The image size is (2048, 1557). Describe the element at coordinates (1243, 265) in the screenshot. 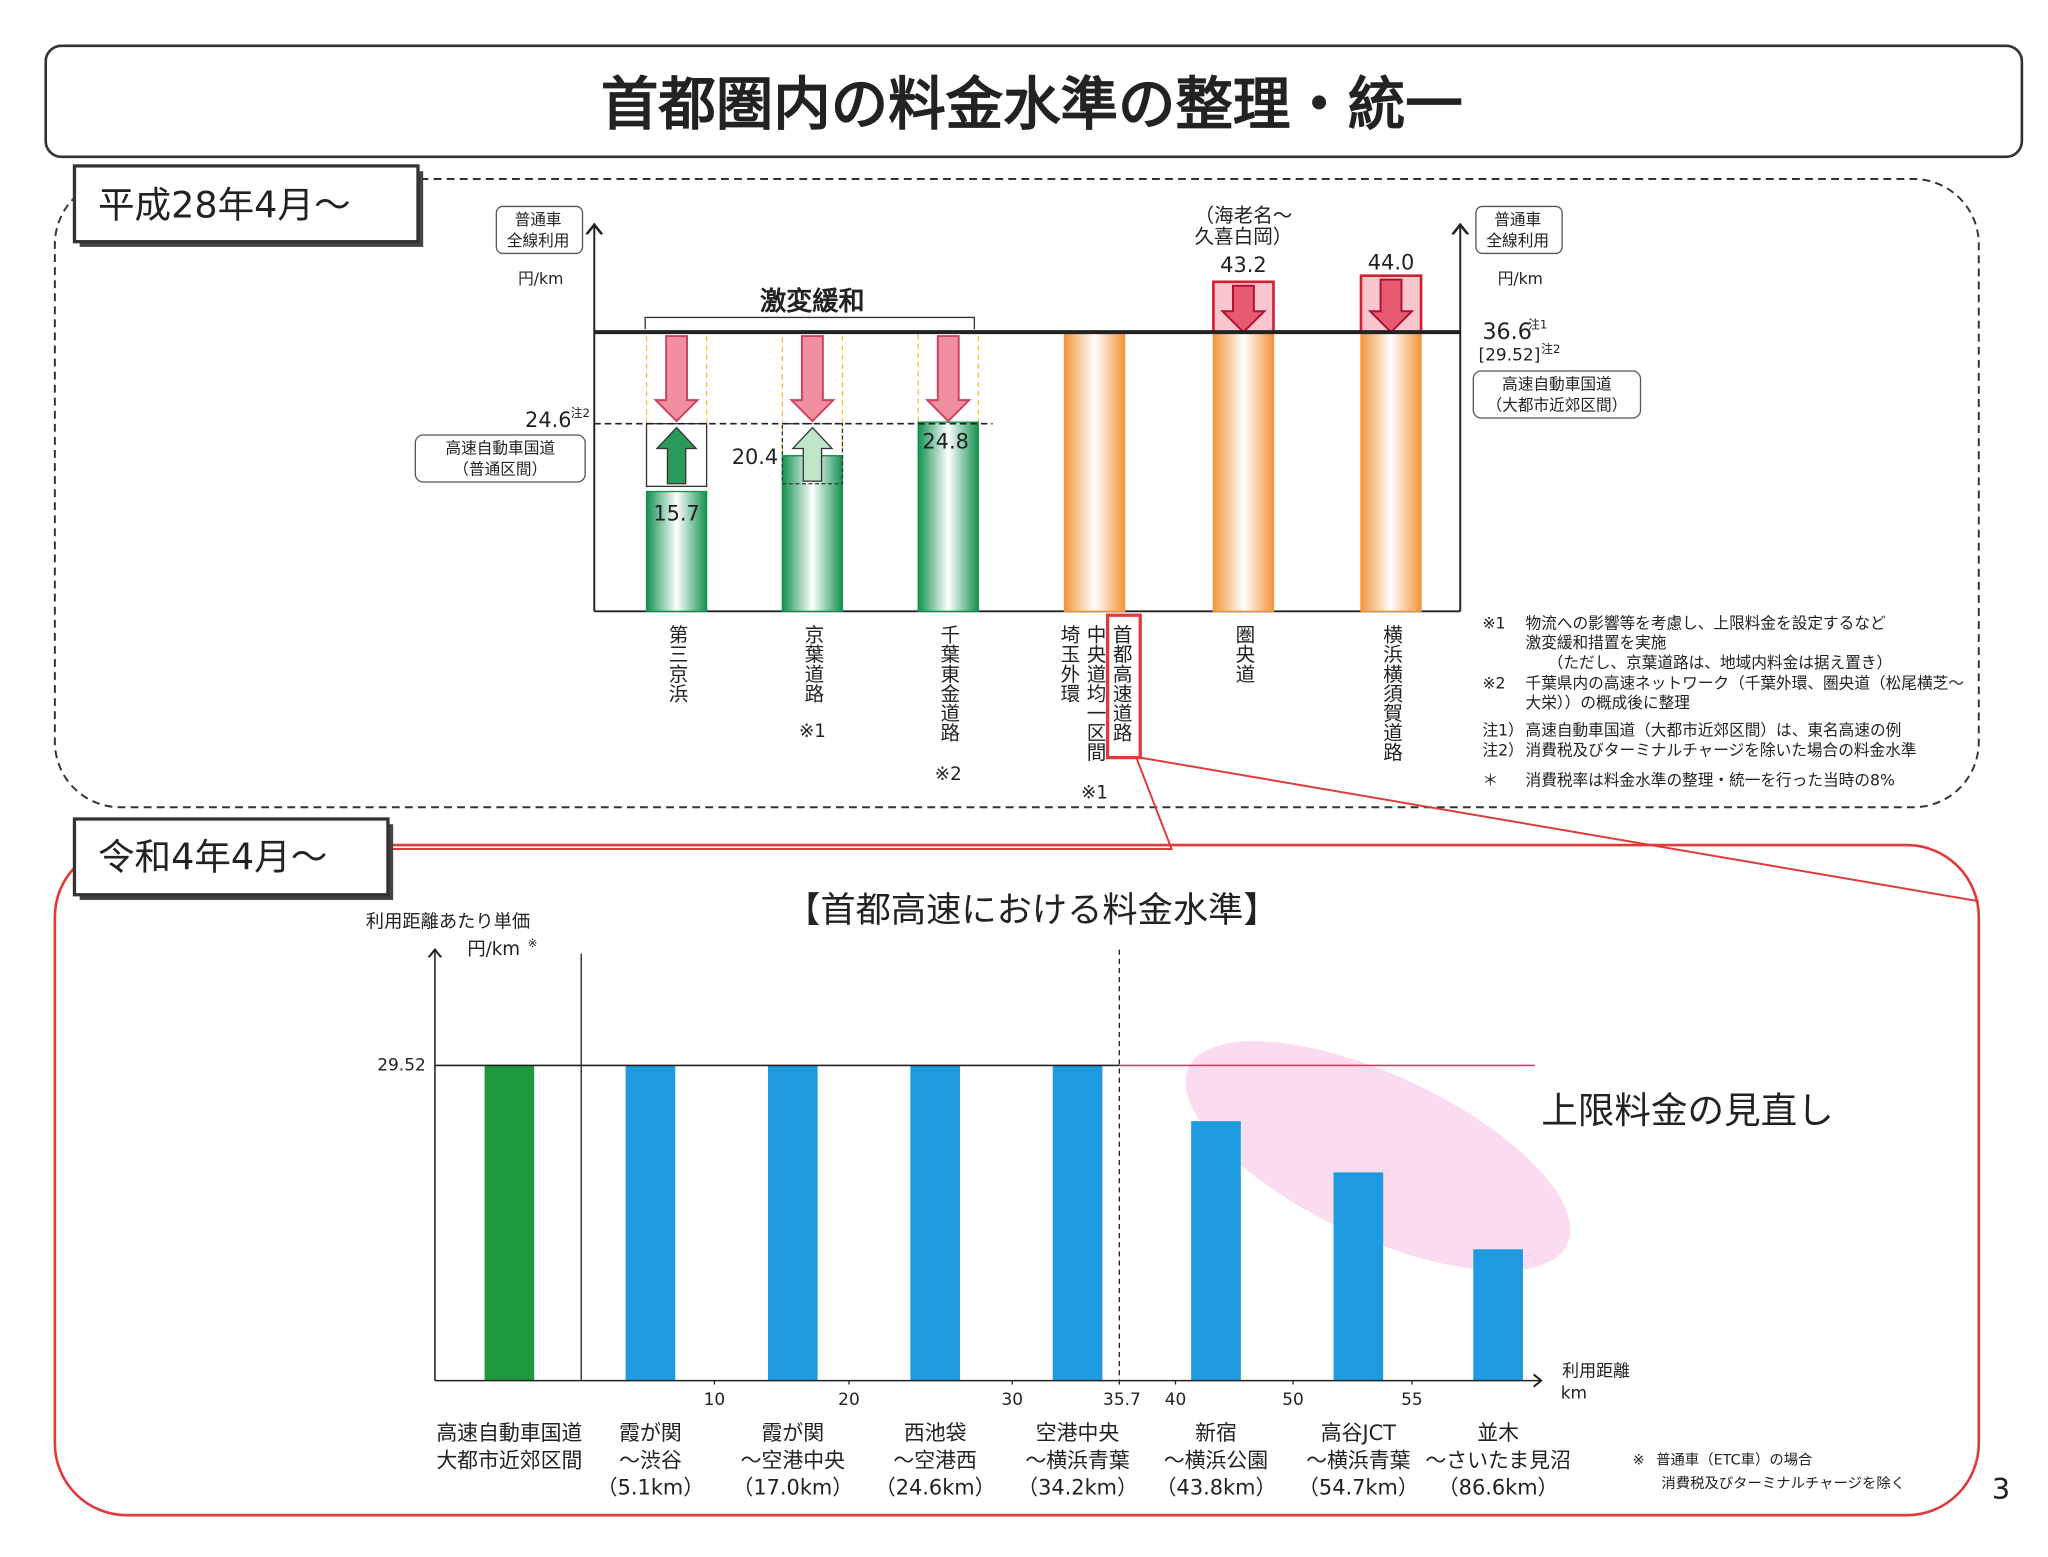

I see `data-label: 43.2` at that location.